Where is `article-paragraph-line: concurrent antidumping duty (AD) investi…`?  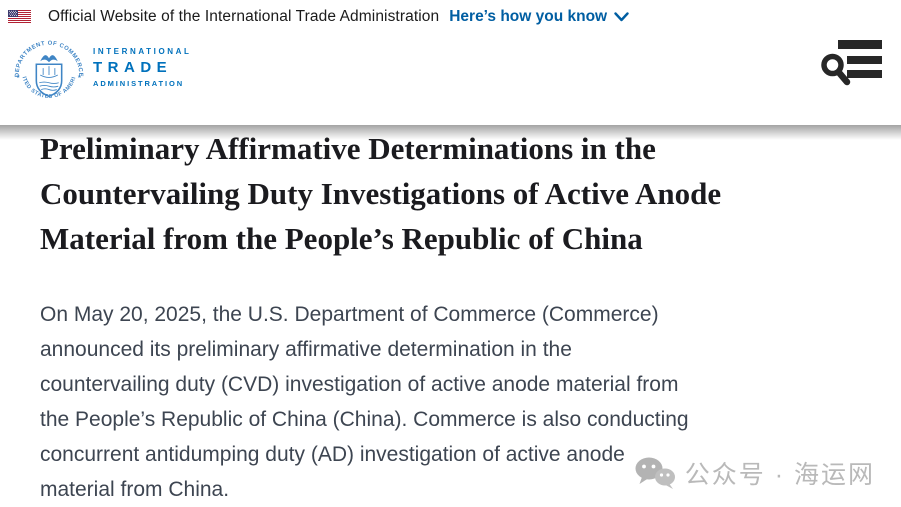 article-paragraph-line: concurrent antidumping duty (AD) investi… is located at coordinates (332, 454).